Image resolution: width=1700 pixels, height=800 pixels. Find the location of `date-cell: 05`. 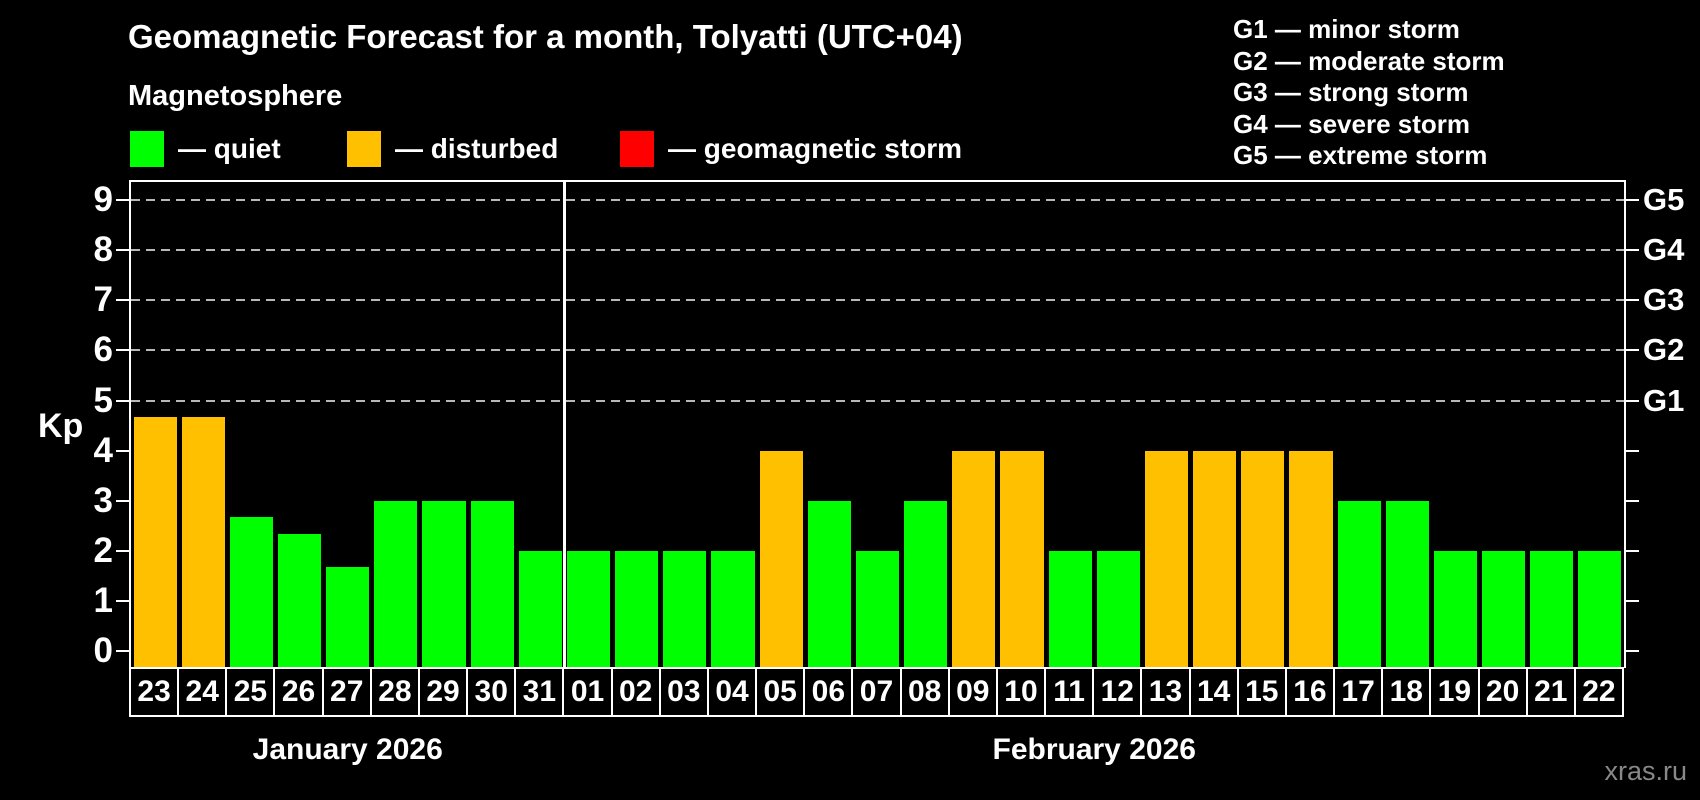

date-cell: 05 is located at coordinates (780, 692).